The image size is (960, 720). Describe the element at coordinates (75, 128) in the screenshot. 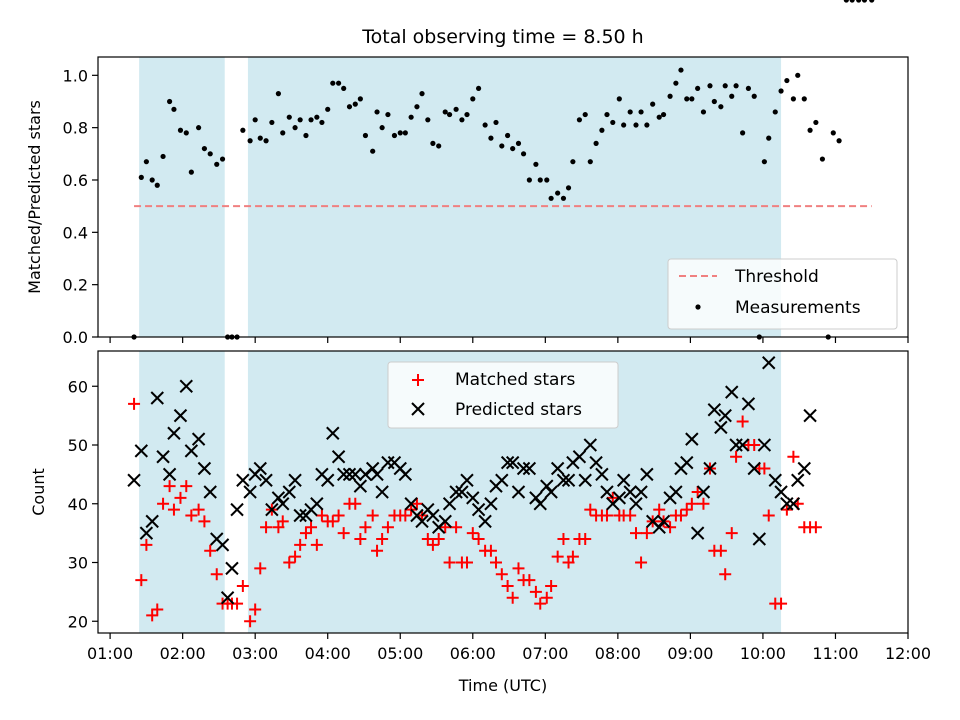

I see `y-tick-label: 0.8` at that location.